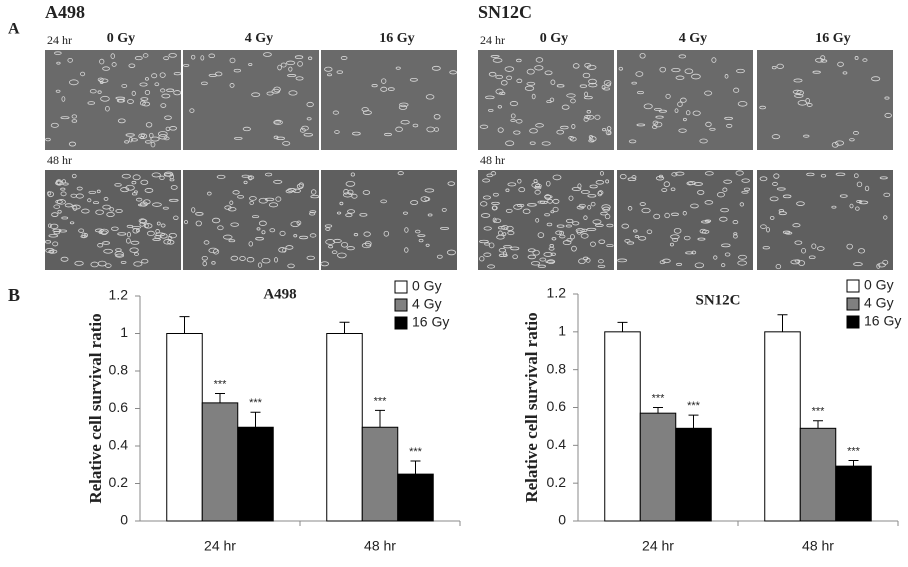 The image size is (908, 567). I want to click on y-axis-label: Relative cell survival ratio, so click(95, 408).